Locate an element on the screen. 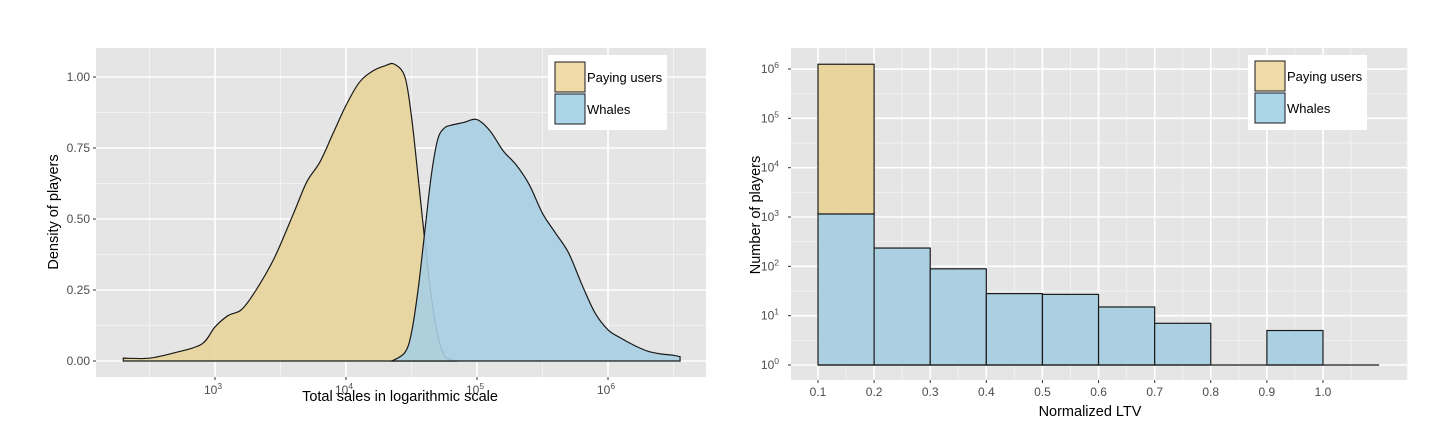  x-tick-label: 0.1 is located at coordinates (818, 392).